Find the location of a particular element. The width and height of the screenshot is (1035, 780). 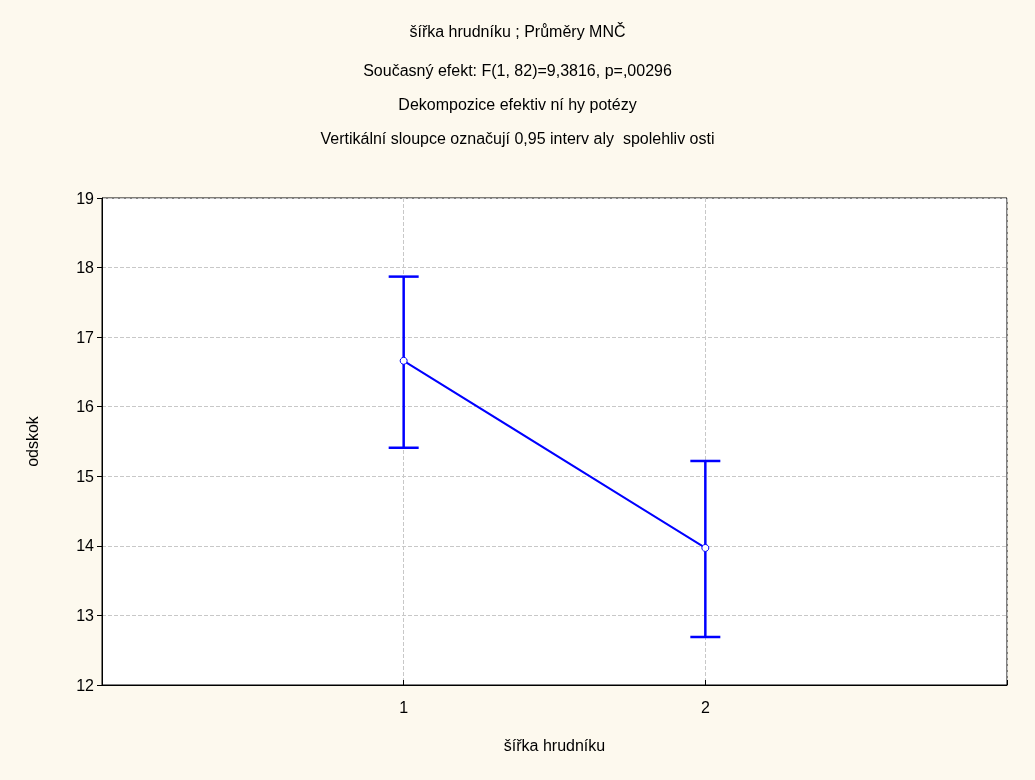

y-tick-label: 15 is located at coordinates (85, 476).